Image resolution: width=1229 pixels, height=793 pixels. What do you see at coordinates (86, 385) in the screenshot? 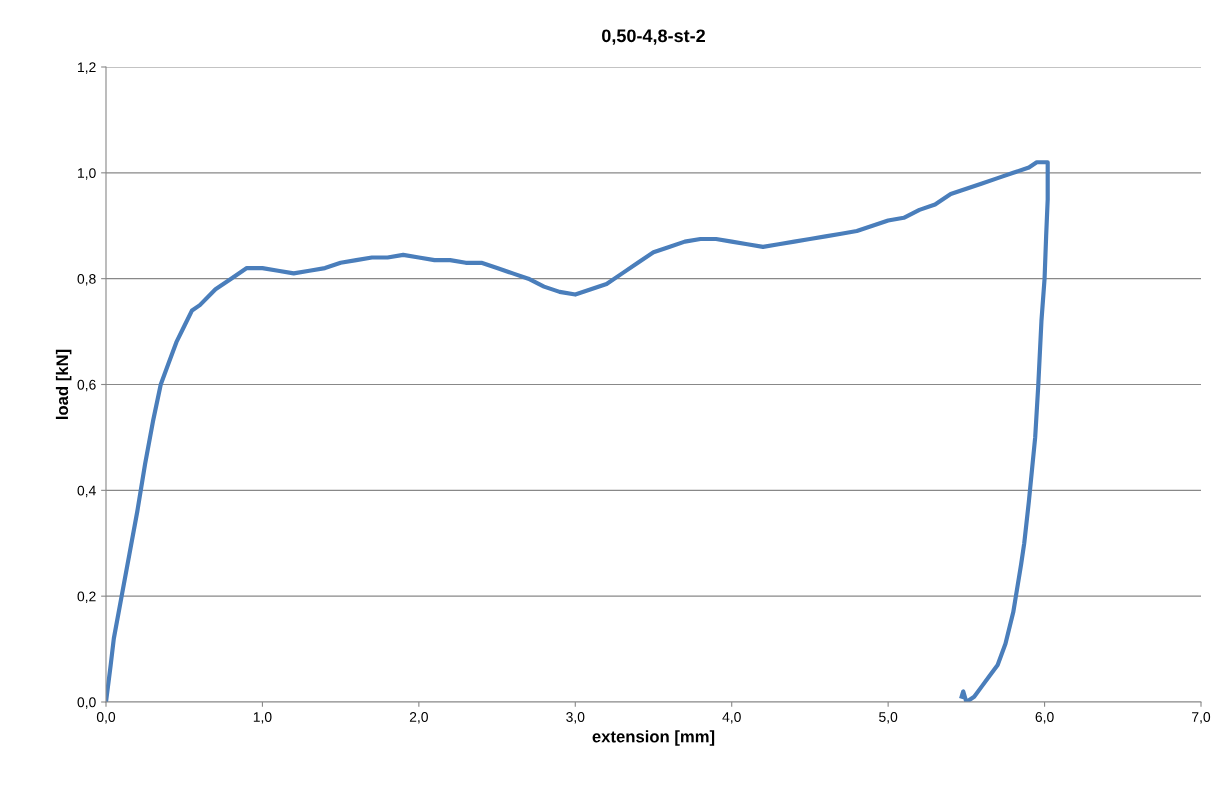
I see `y-tick-label: 0,6` at bounding box center [86, 385].